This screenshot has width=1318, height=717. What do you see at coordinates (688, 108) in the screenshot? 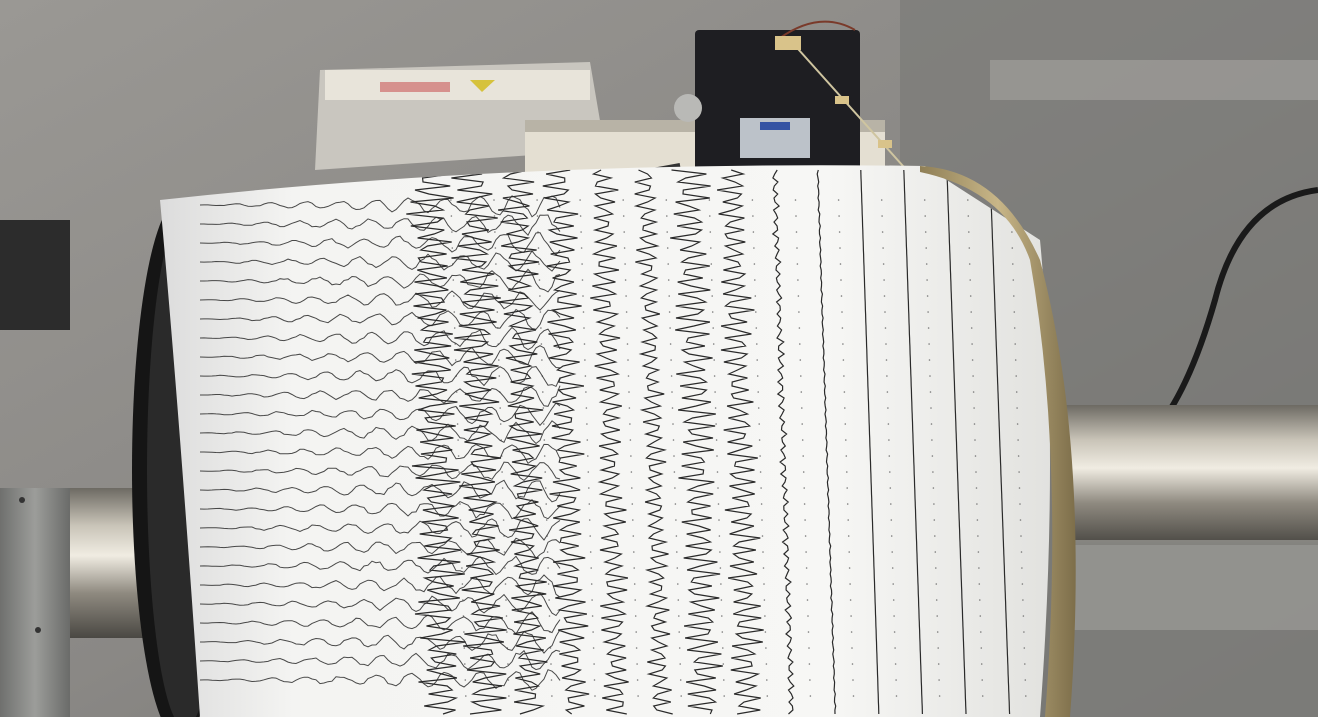
I see `knob-icon` at bounding box center [688, 108].